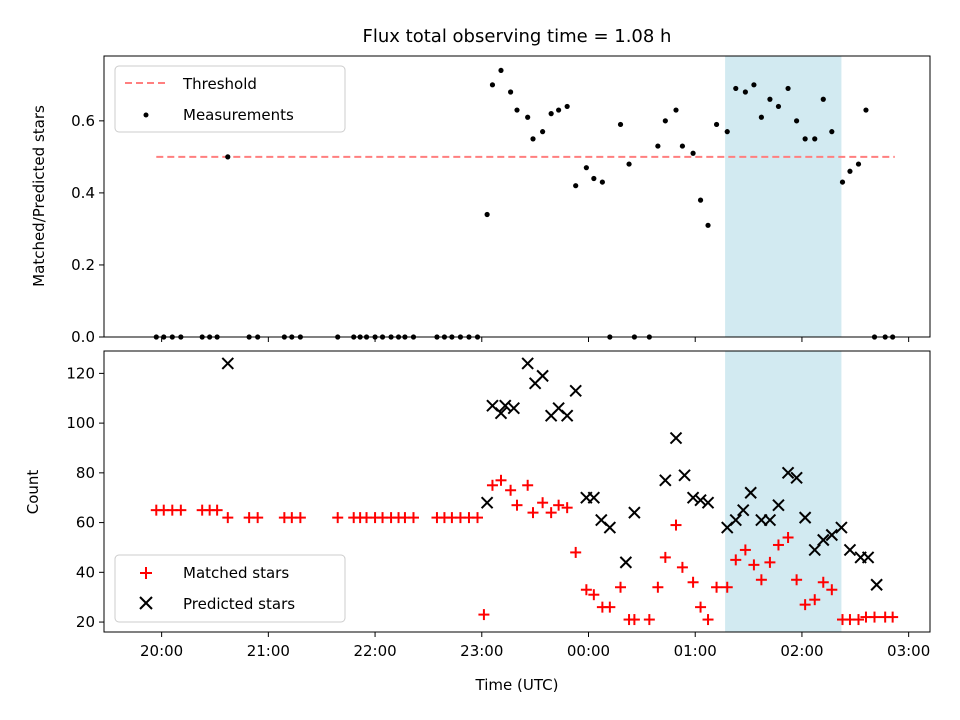 The image size is (960, 720). I want to click on observing-window-highlight, so click(783, 196).